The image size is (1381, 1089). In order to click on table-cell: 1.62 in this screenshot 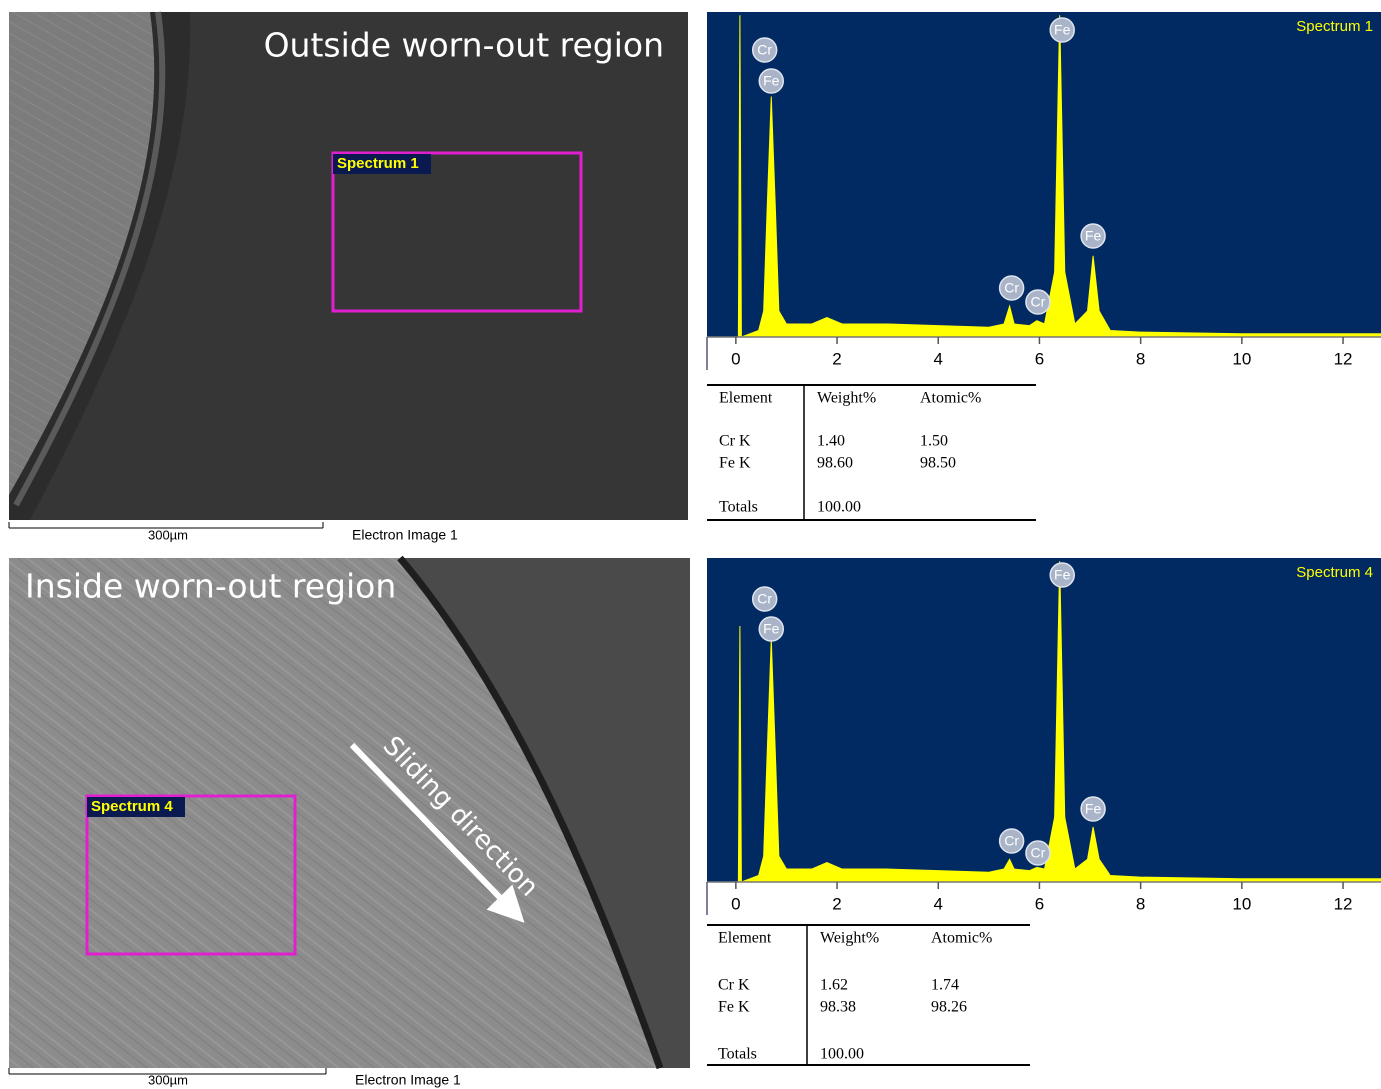, I will do `click(834, 985)`.